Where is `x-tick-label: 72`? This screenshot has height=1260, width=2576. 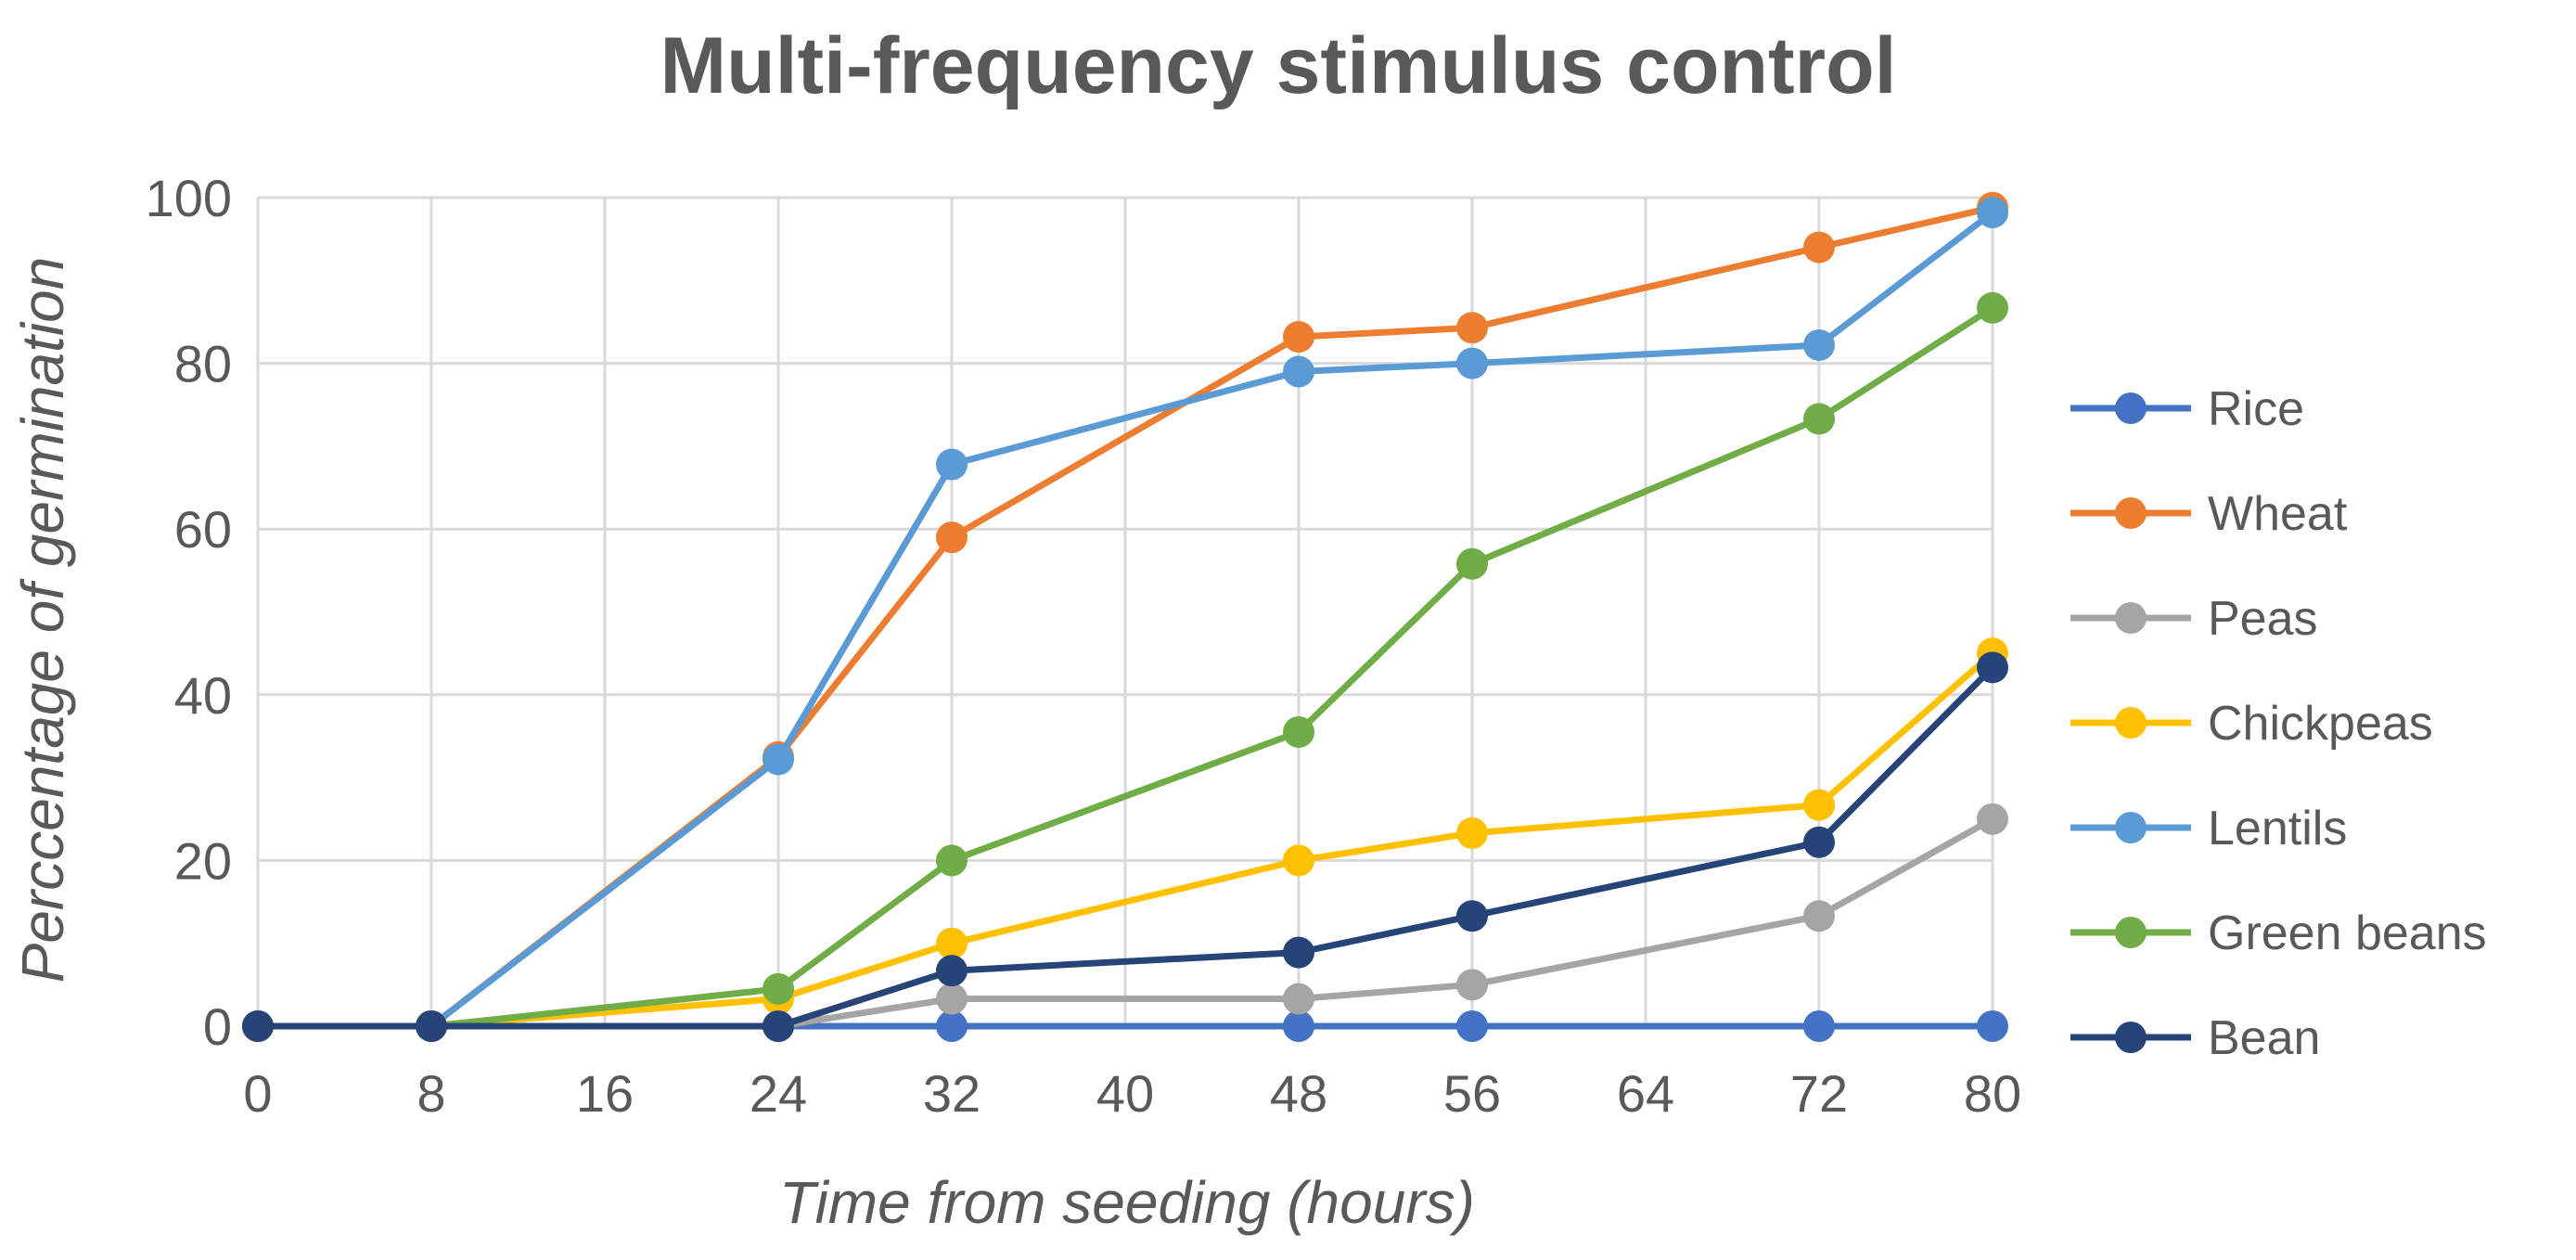 x-tick-label: 72 is located at coordinates (1819, 1093).